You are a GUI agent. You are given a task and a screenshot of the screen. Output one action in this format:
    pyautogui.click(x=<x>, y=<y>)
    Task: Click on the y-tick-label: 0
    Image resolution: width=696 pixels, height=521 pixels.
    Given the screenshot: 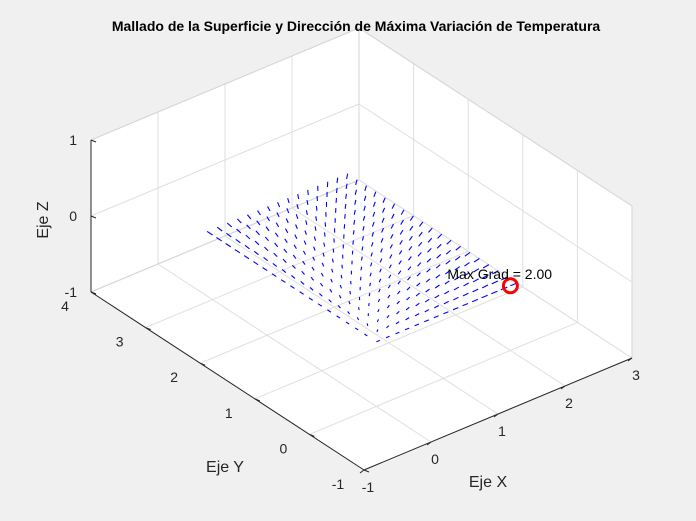 What is the action you would take?
    pyautogui.click(x=284, y=448)
    